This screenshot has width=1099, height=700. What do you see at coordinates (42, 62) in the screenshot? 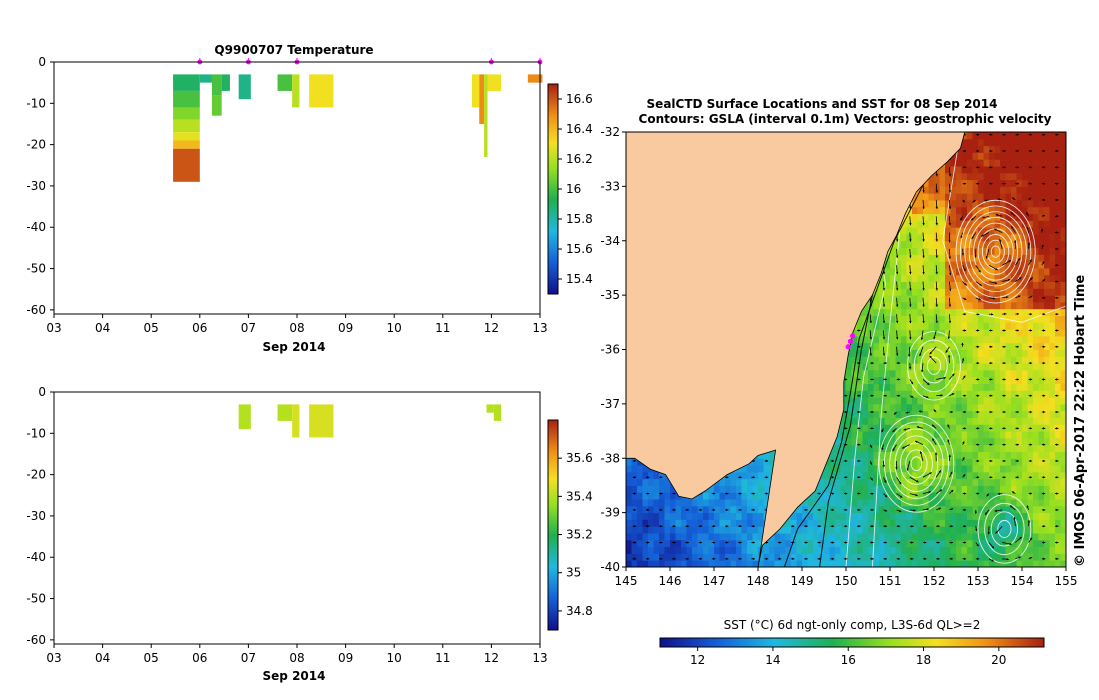
I see `y-tick-label: 0` at bounding box center [42, 62].